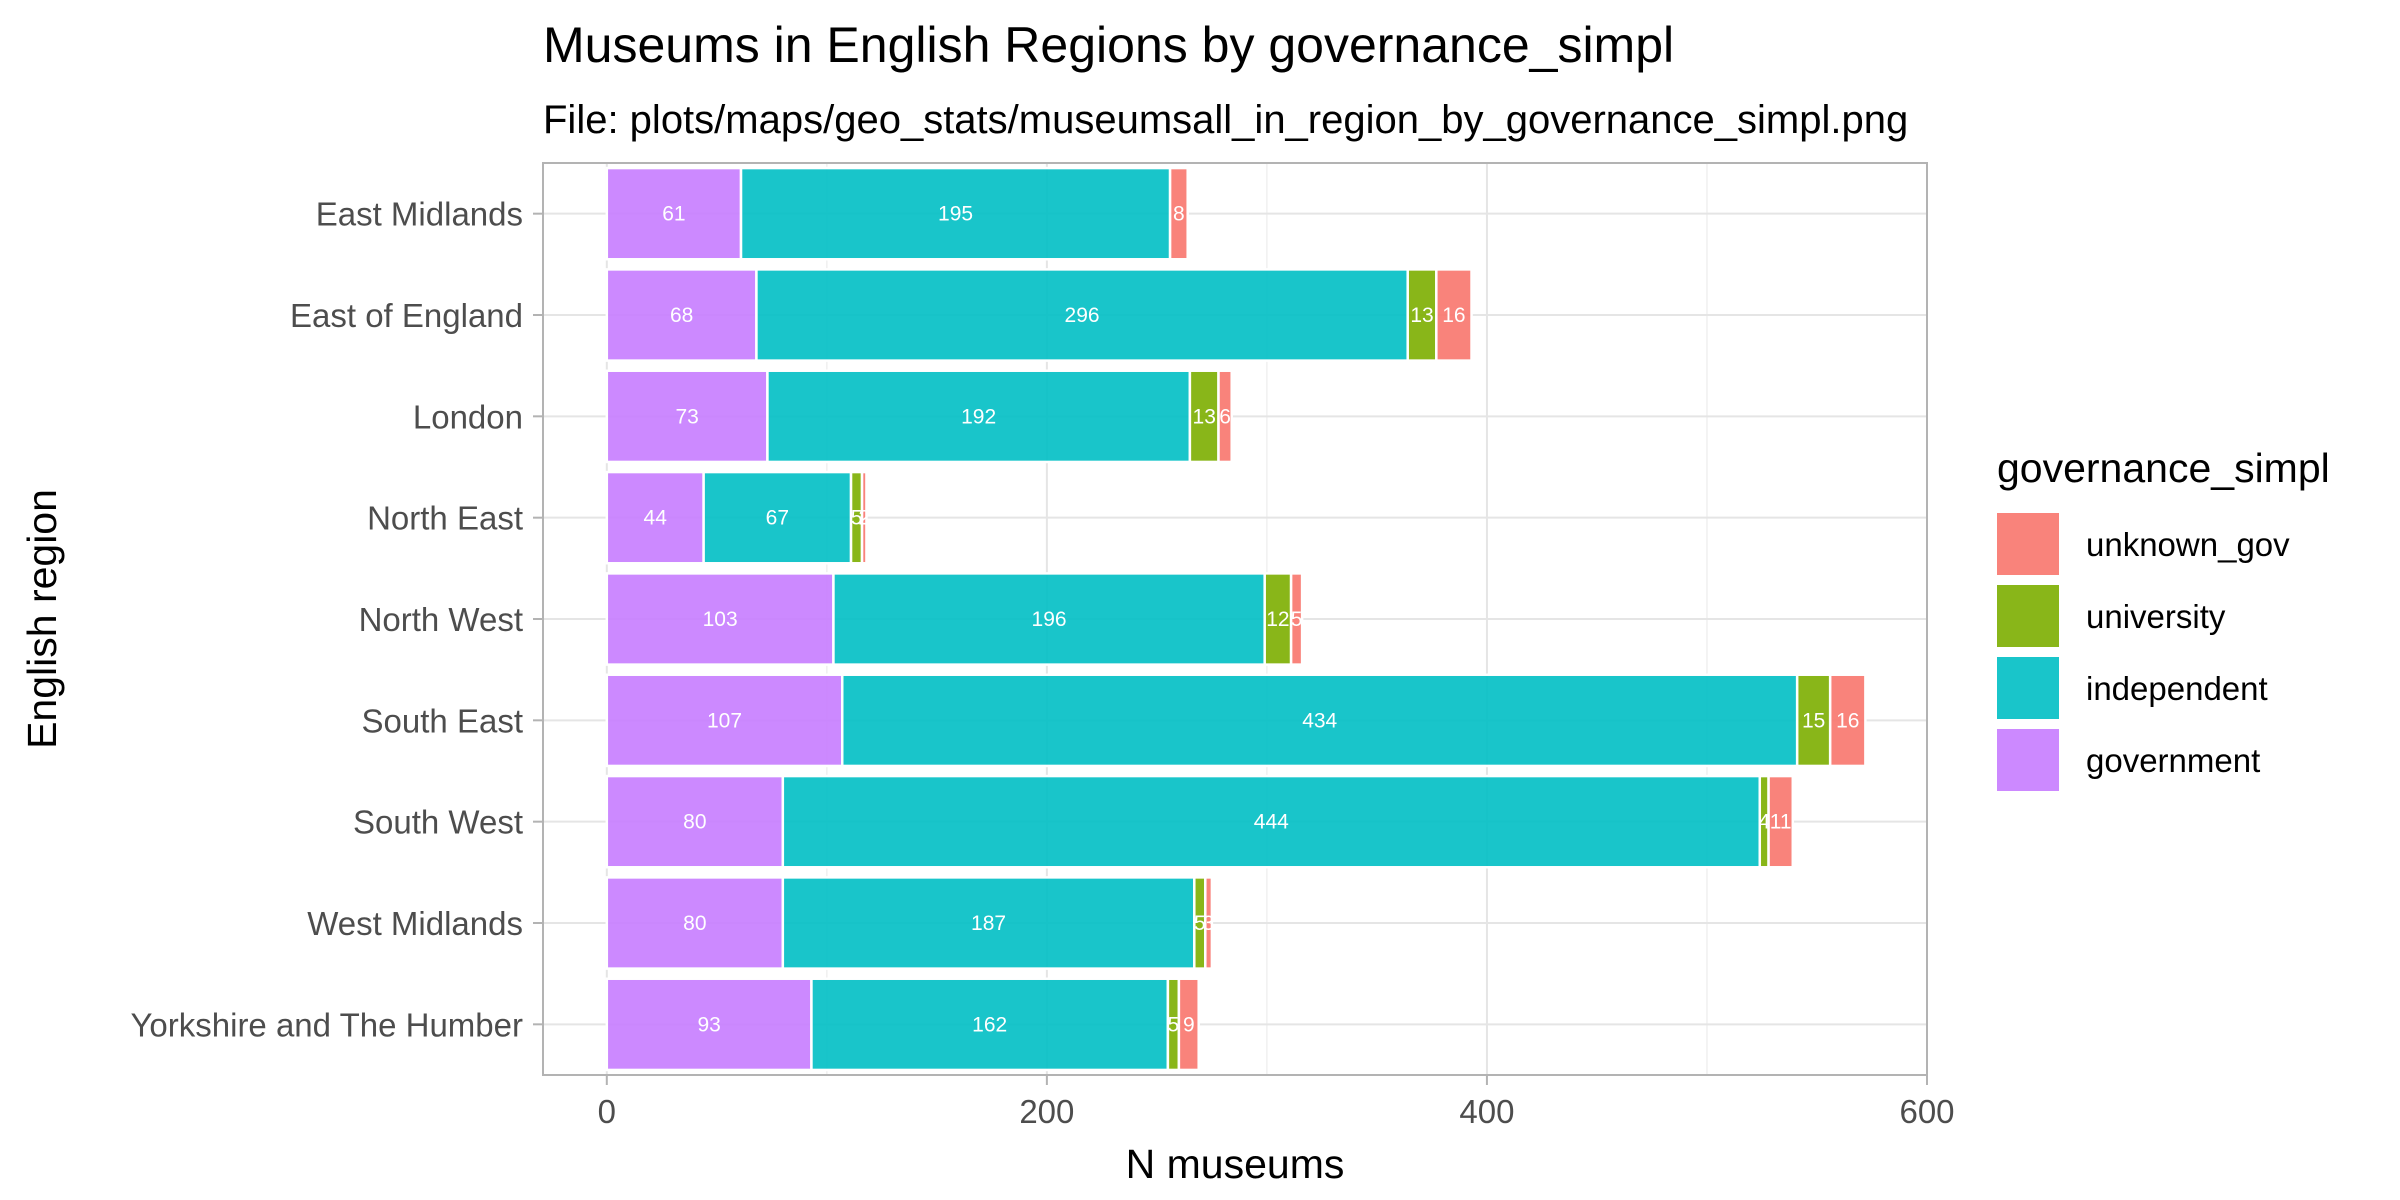  I want to click on x-tick-label: 200, so click(1046, 1111).